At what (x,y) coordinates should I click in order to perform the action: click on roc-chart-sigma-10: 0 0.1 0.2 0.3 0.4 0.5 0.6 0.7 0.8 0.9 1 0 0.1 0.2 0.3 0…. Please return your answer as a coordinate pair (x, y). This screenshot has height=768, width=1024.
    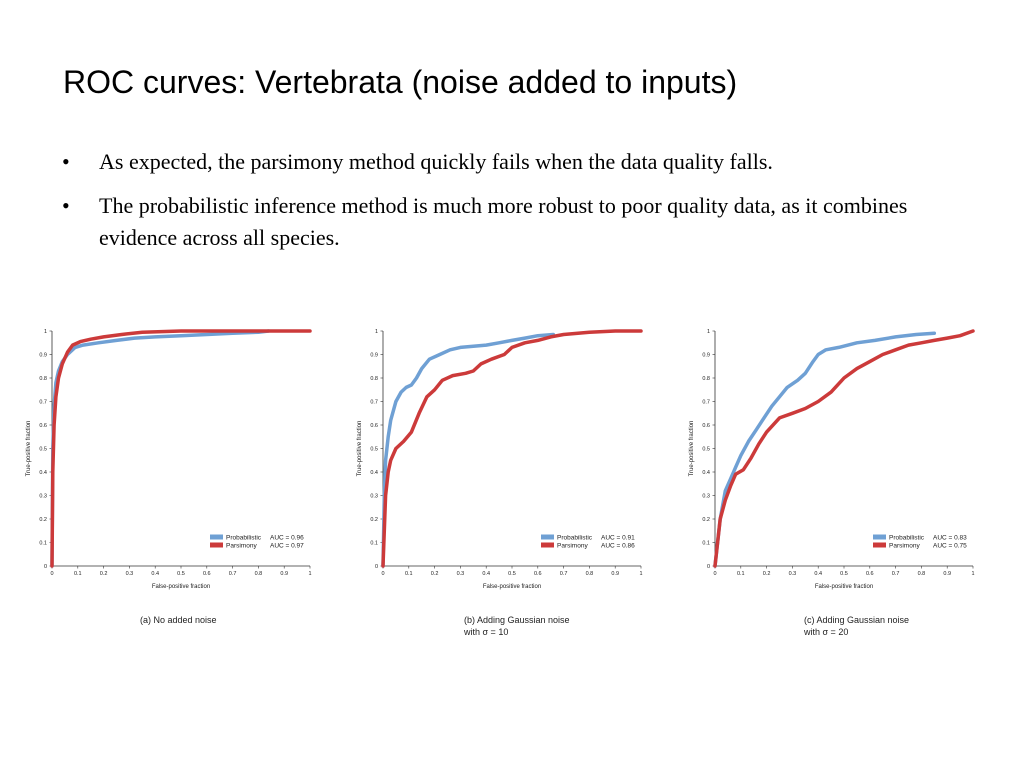
    Looking at the image, I should click on (501, 454).